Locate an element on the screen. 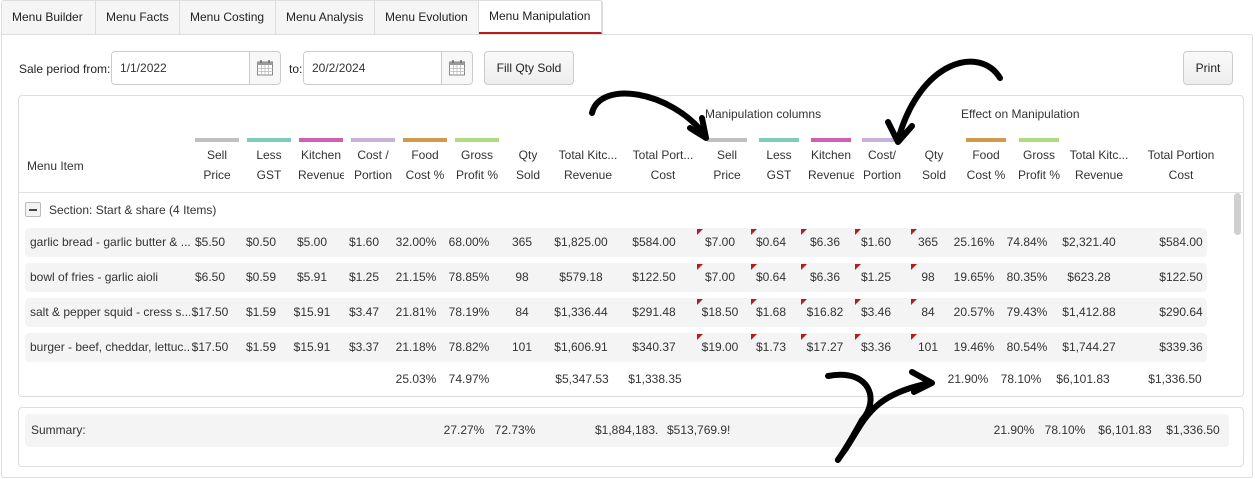 This screenshot has height=479, width=1255. table-cell: 74.84% is located at coordinates (1027, 242).